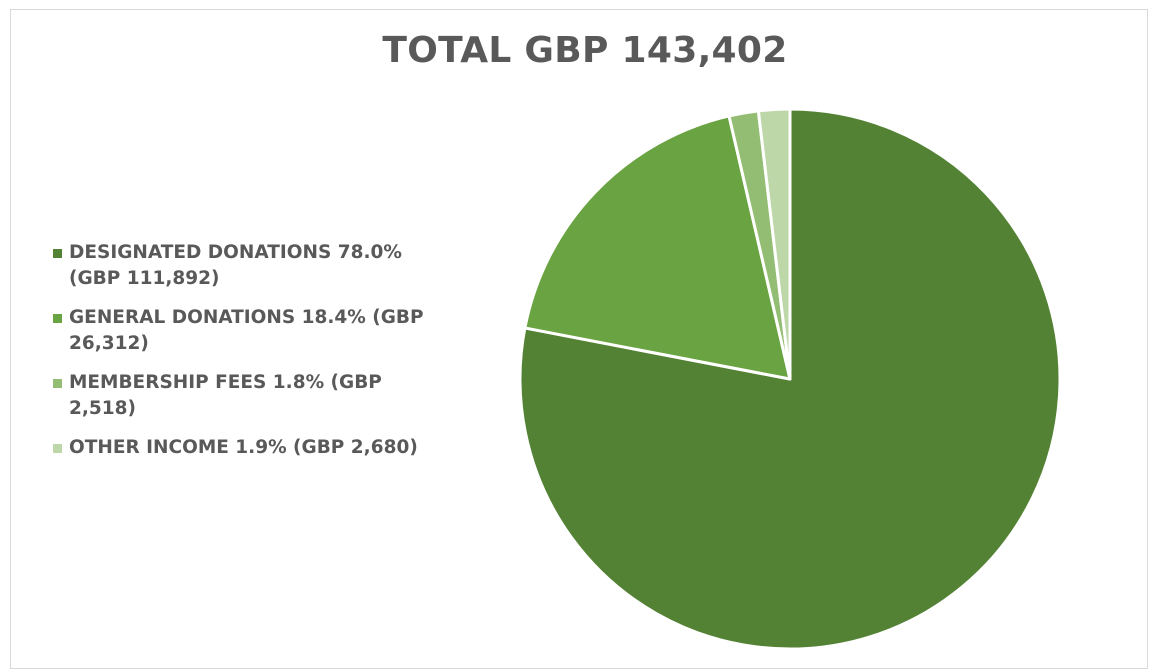 The width and height of the screenshot is (1152, 671). I want to click on legend-item-membership-fees: MEMBERSHIP FEES 1.8% (GBP 2,518), so click(249, 396).